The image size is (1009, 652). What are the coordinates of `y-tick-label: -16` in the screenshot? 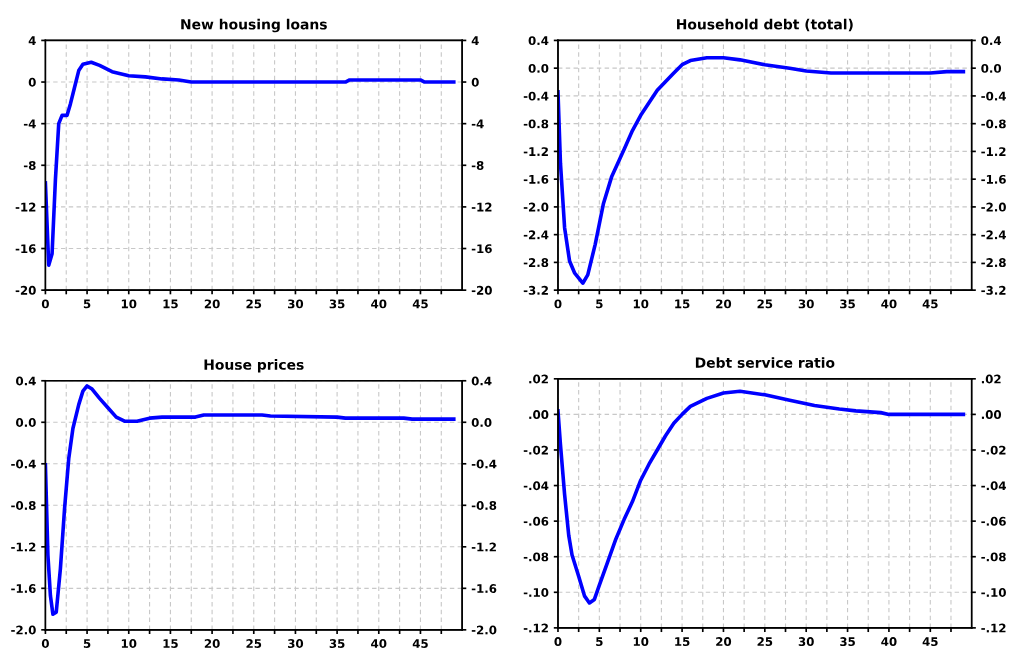 It's located at (25, 249).